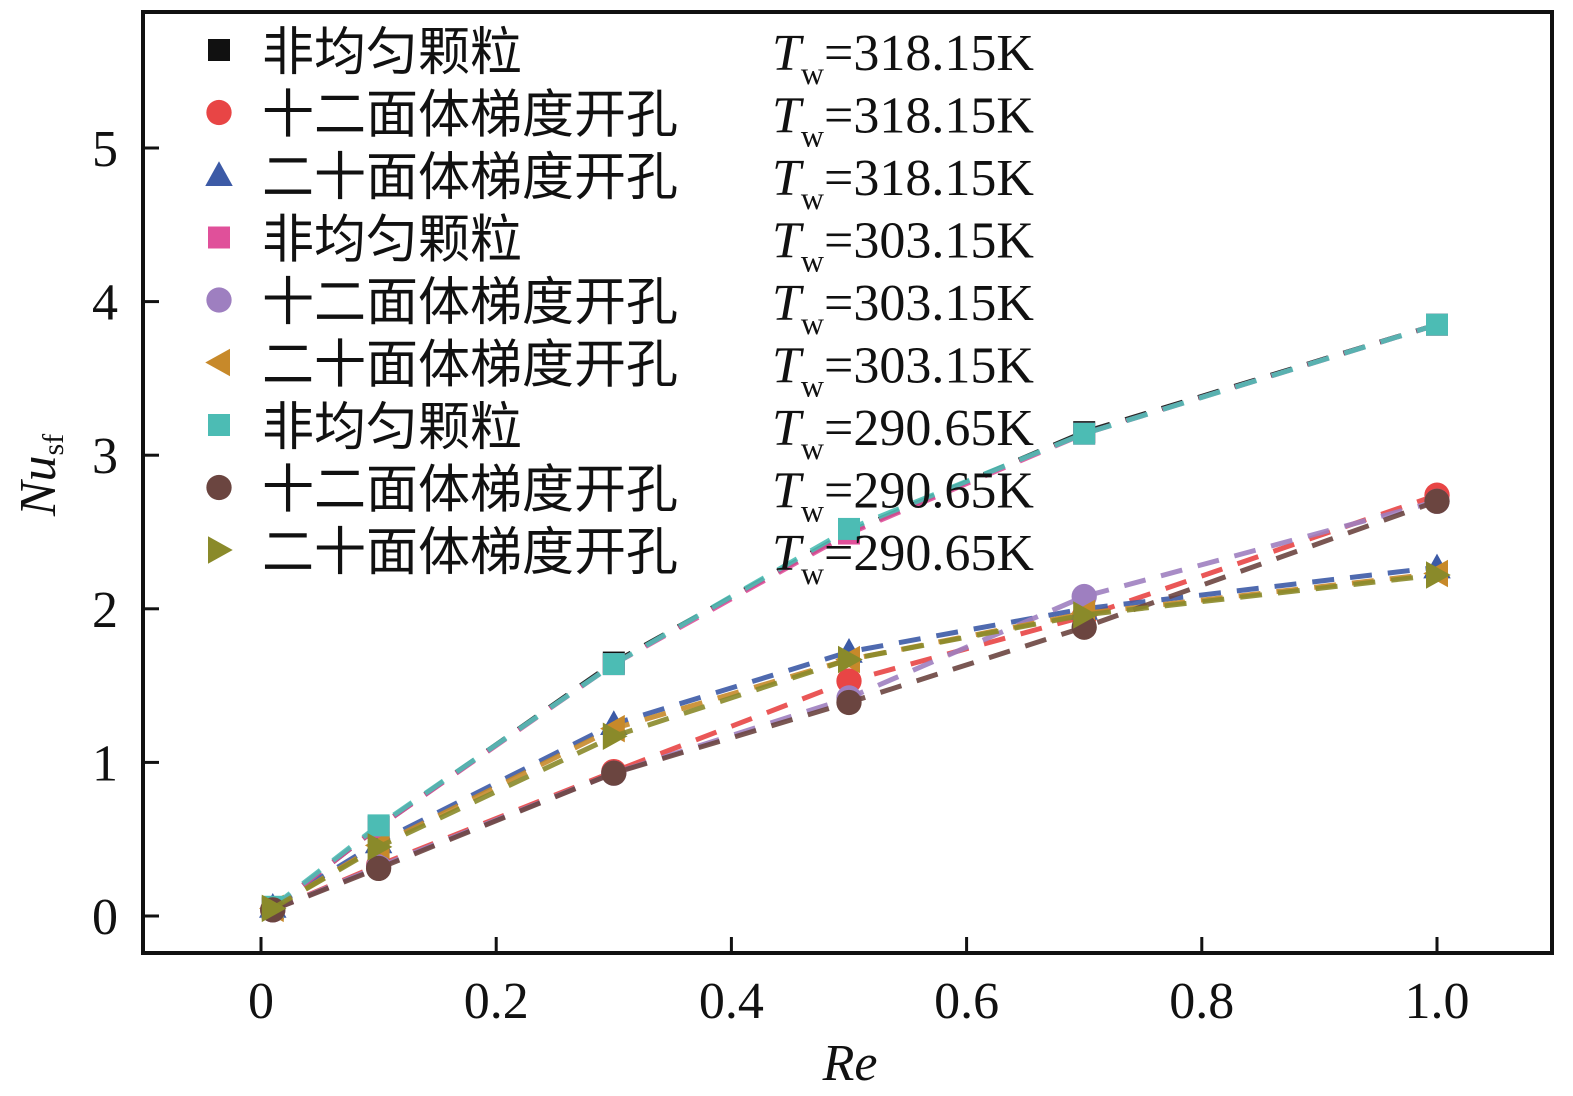 The image size is (1573, 1096). Describe the element at coordinates (105, 303) in the screenshot. I see `y-tick-label: 4` at that location.